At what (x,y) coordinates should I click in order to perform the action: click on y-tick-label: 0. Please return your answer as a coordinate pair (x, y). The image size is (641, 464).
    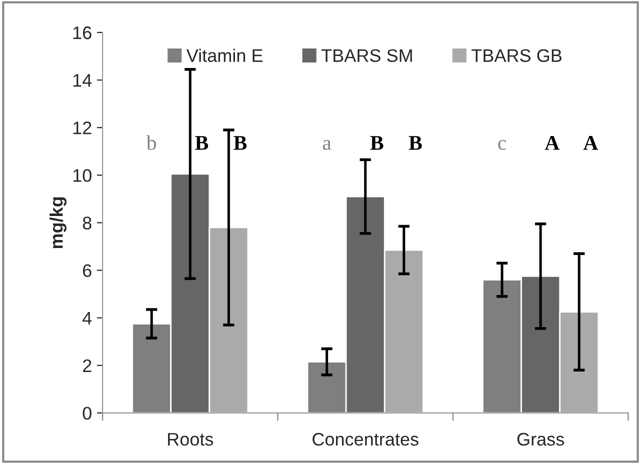
    Looking at the image, I should click on (87, 413).